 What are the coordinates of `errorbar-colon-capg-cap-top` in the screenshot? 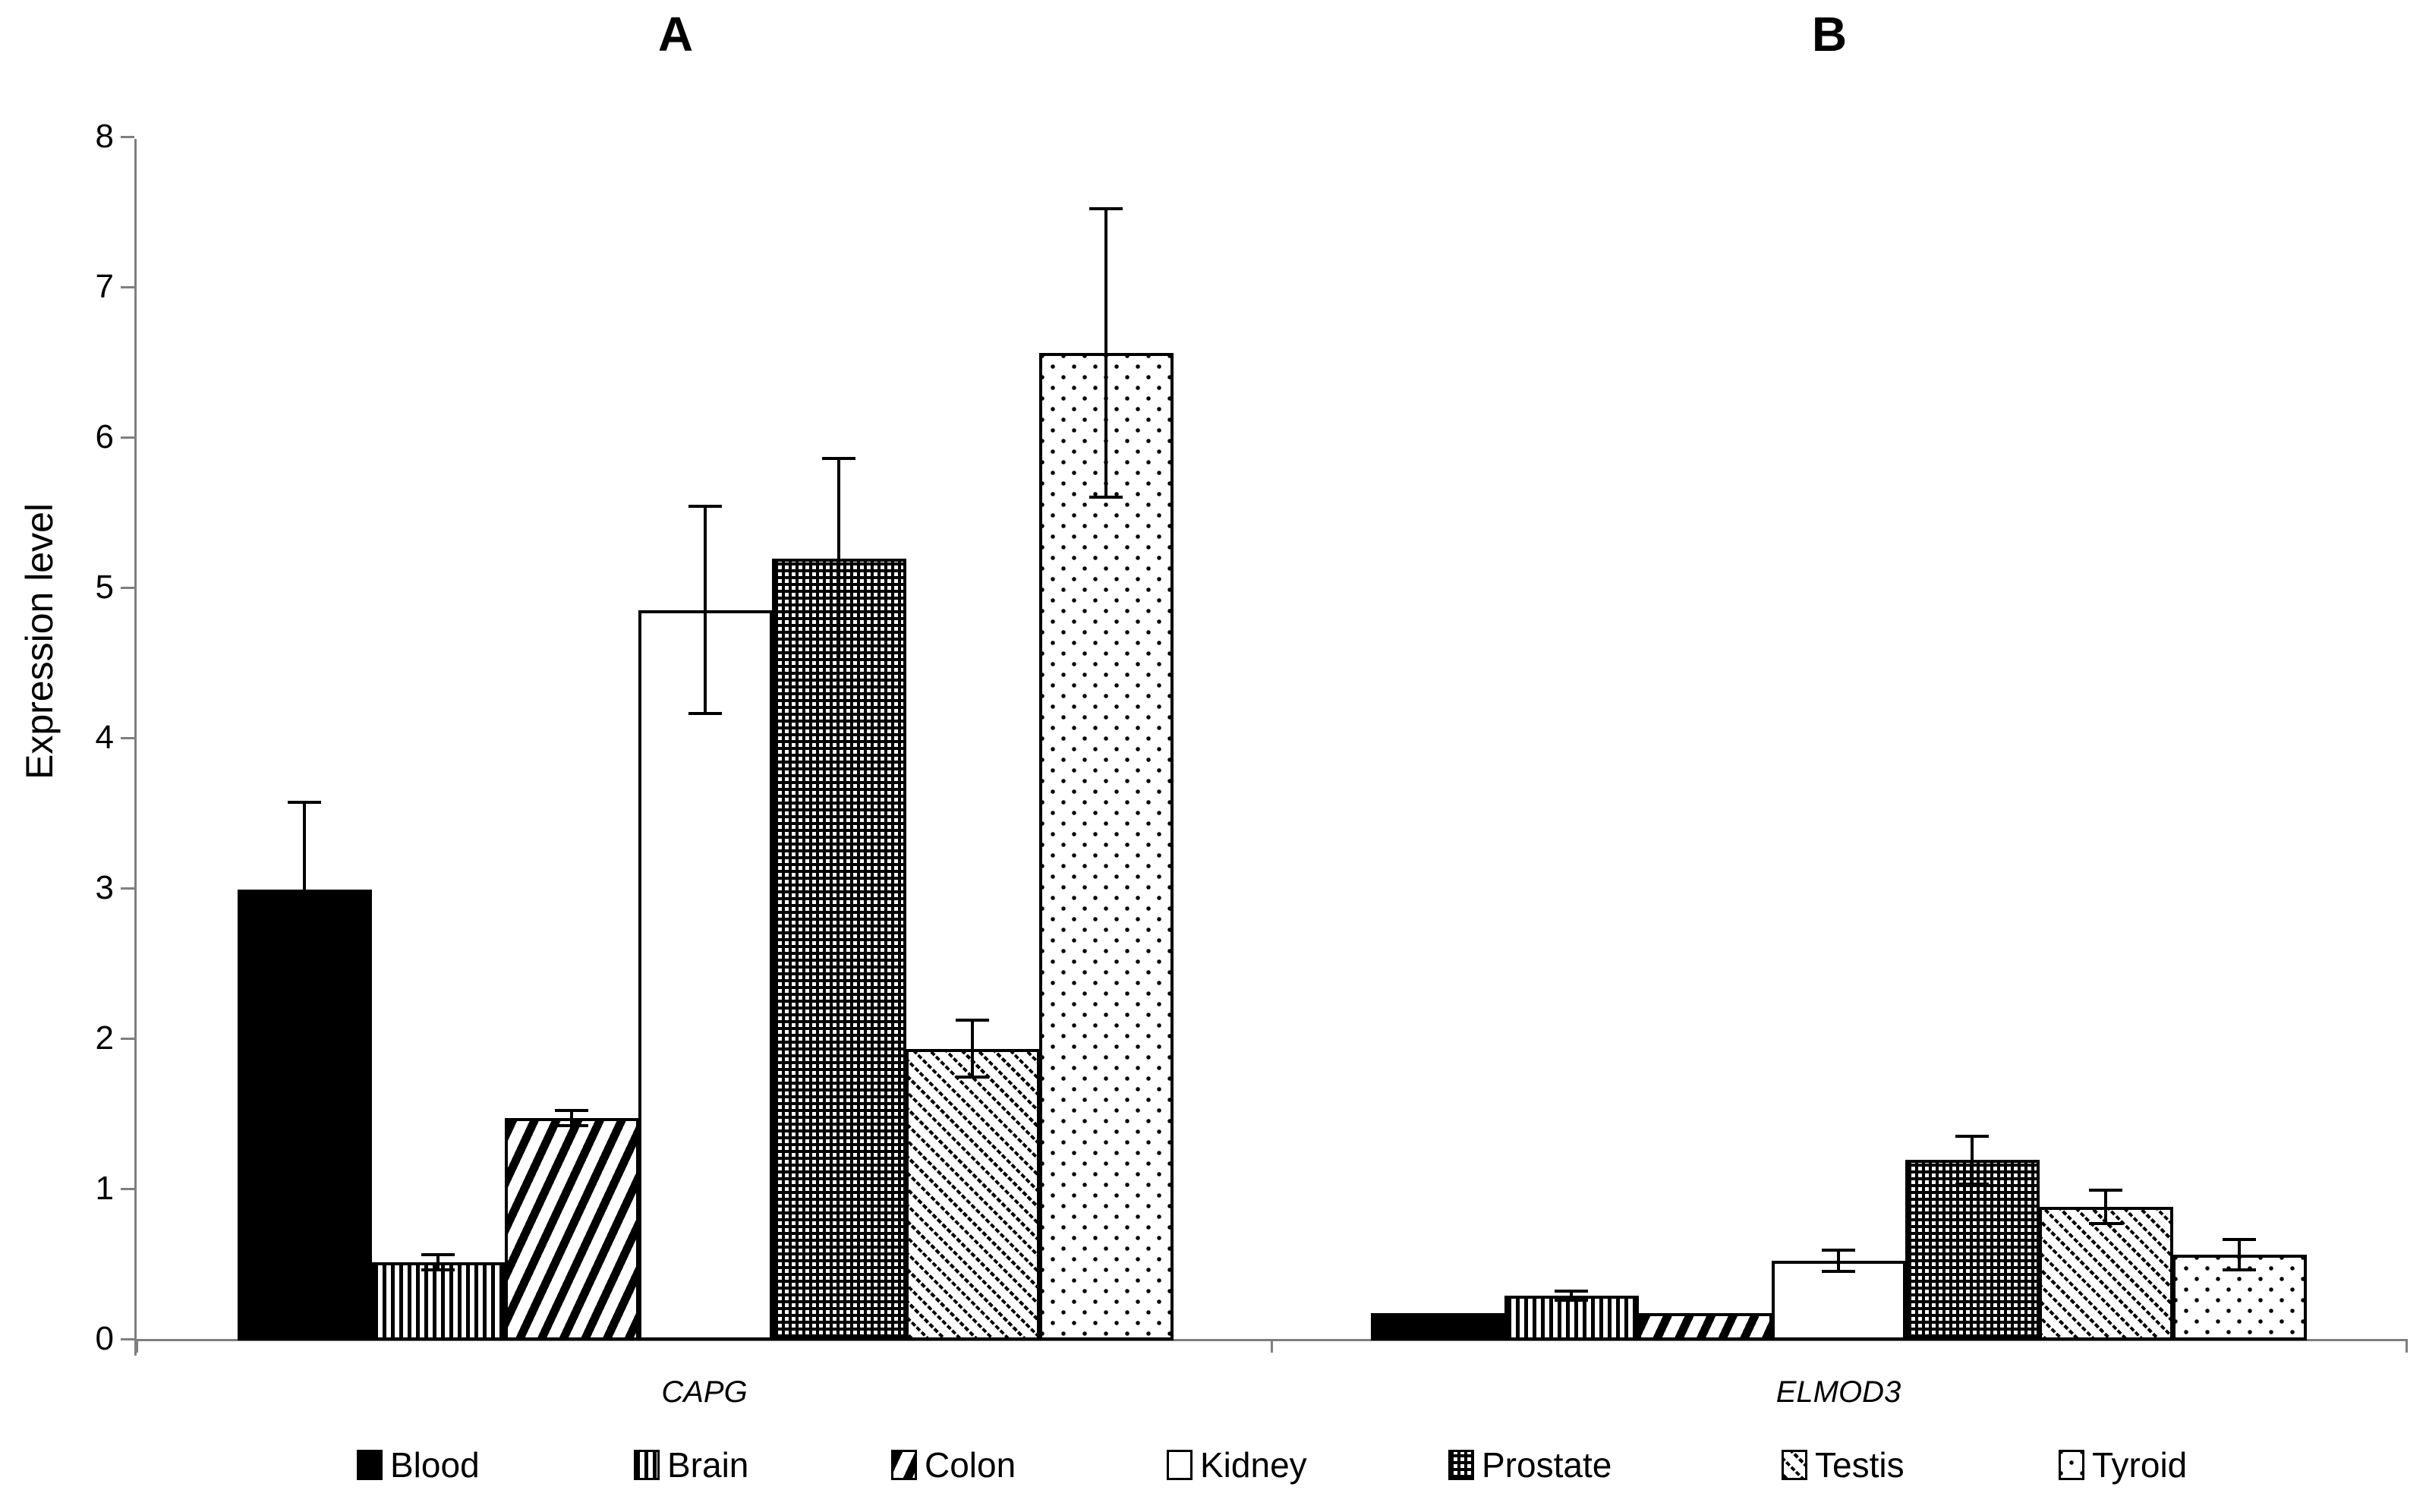 It's located at (571, 1111).